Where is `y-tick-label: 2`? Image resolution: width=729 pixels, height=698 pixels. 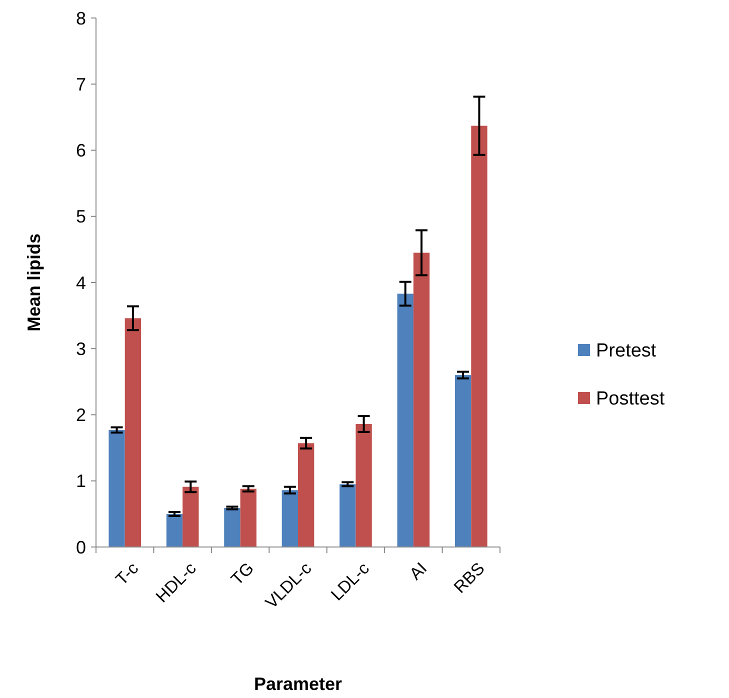
y-tick-label: 2 is located at coordinates (81, 415).